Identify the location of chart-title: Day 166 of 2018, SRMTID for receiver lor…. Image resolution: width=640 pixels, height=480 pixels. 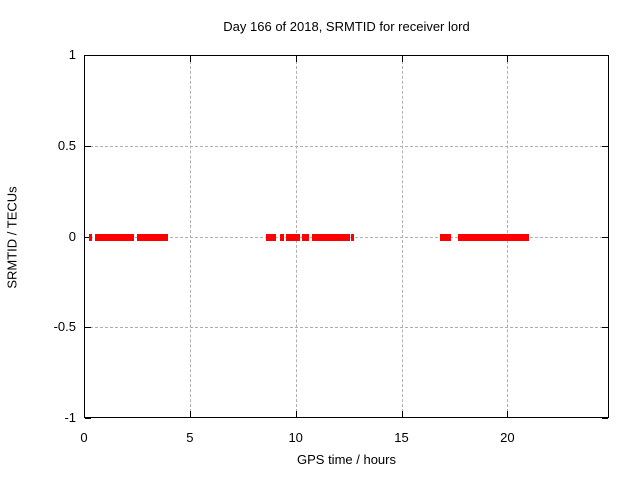
(346, 26).